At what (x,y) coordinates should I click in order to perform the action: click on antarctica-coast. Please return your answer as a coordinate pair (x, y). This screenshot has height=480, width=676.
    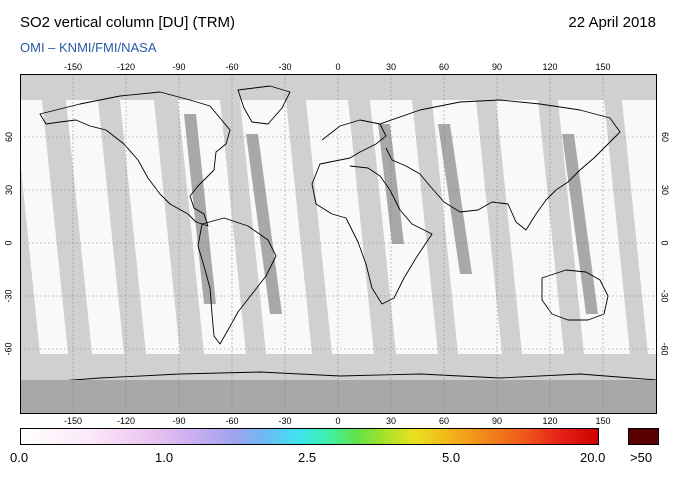
    Looking at the image, I should click on (338, 378).